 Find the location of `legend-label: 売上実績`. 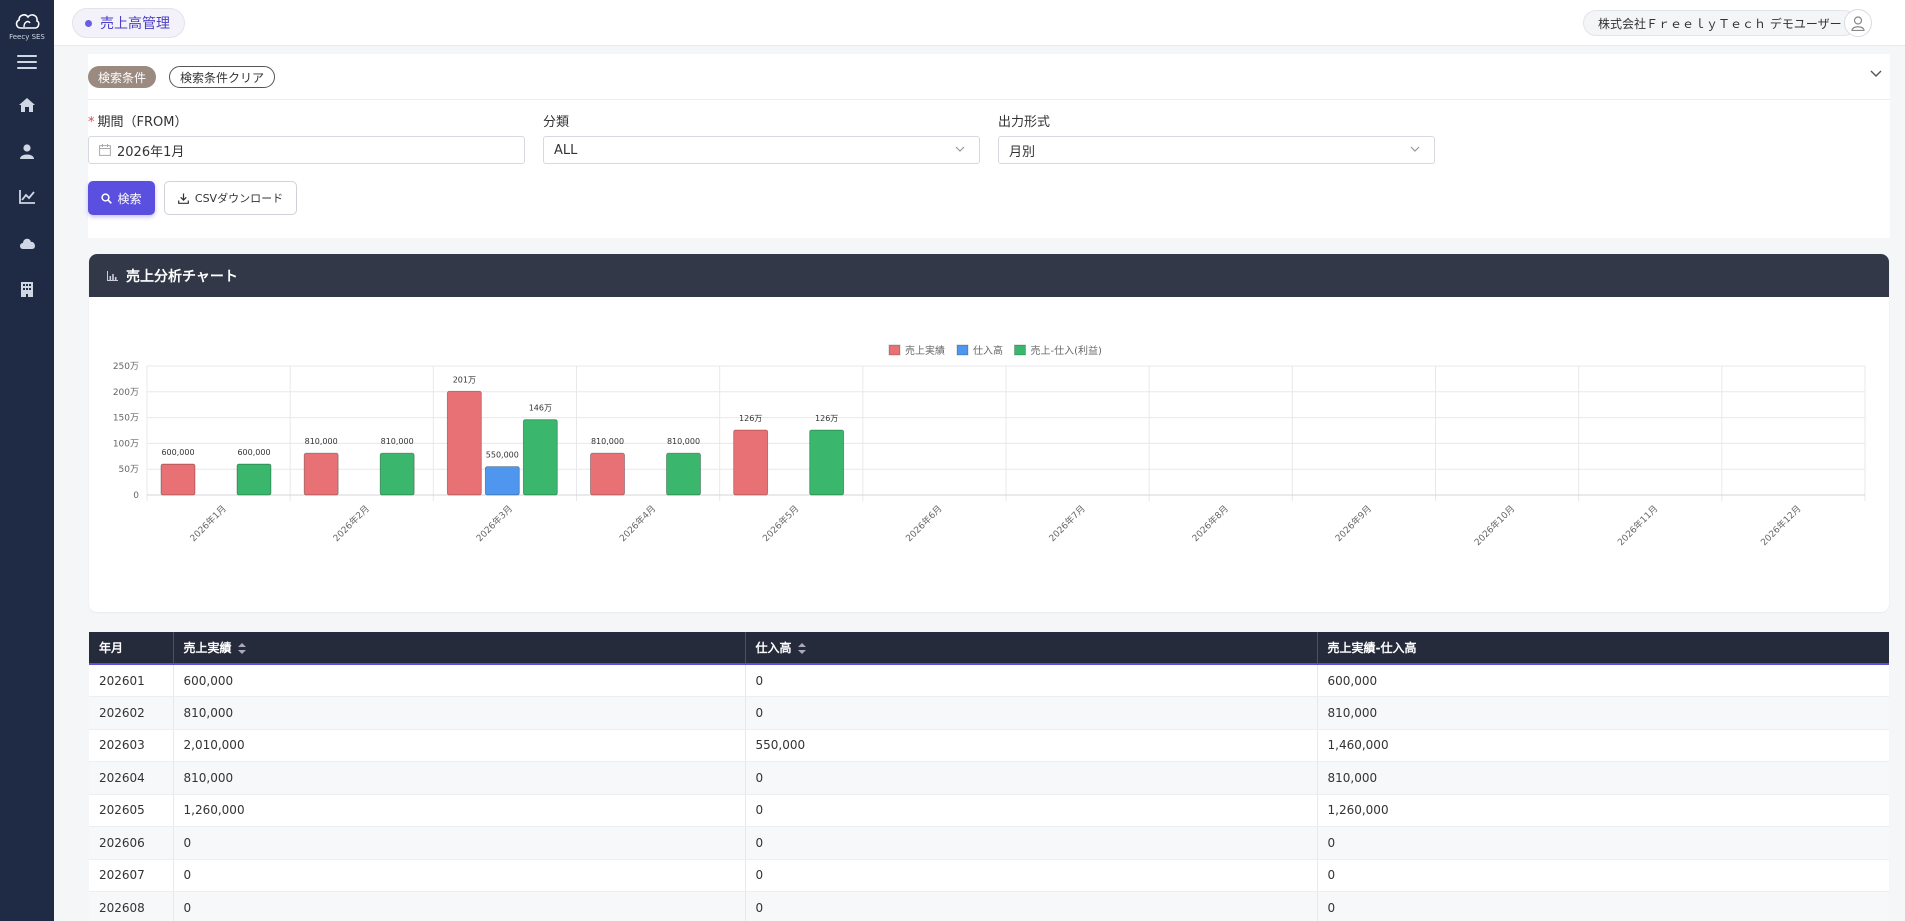

legend-label: 売上実績 is located at coordinates (925, 350).